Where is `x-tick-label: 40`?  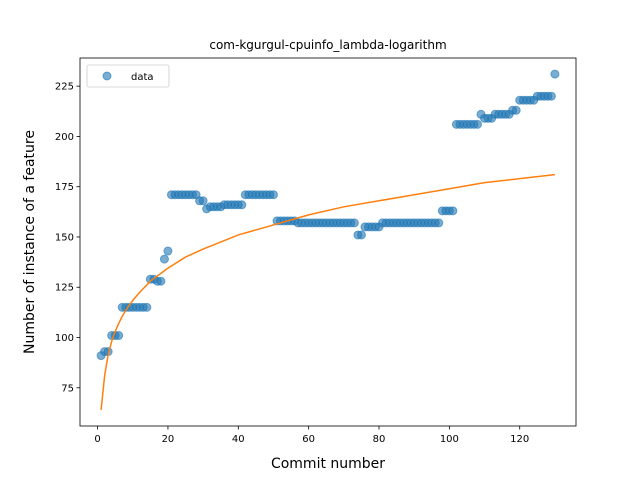 x-tick-label: 40 is located at coordinates (238, 439).